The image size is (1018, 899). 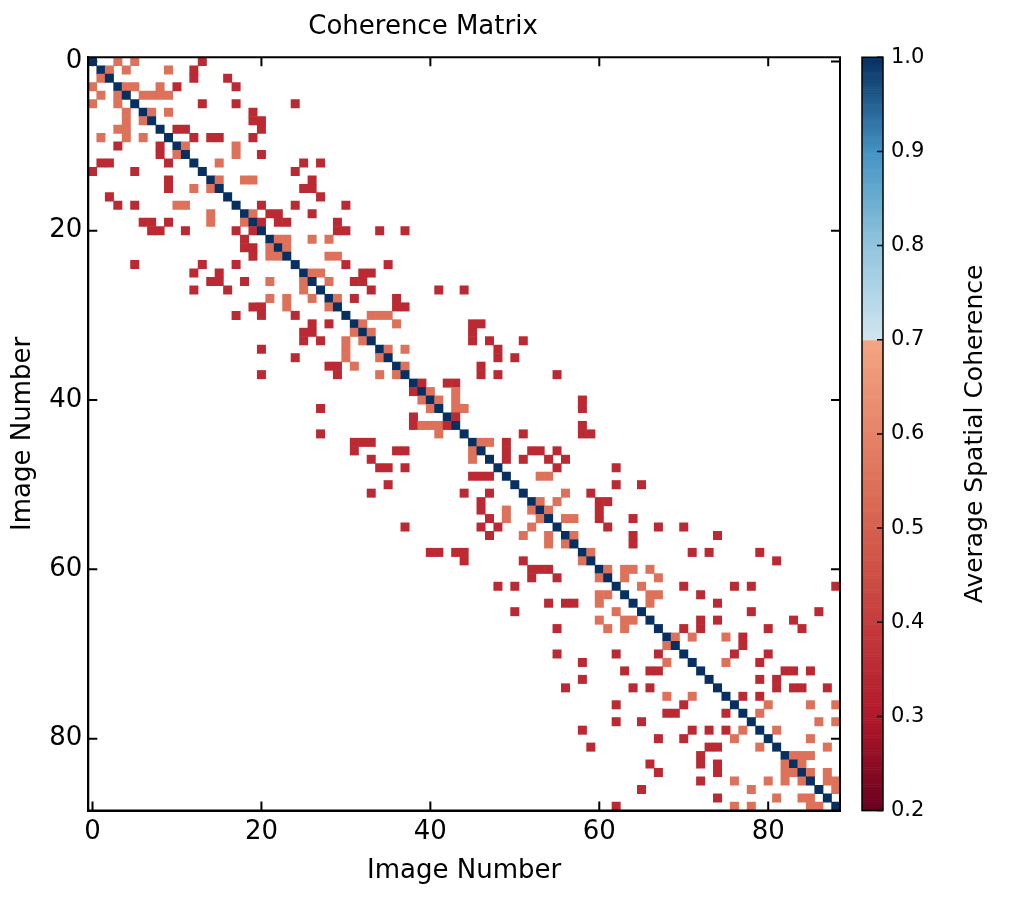 What do you see at coordinates (908, 620) in the screenshot?
I see `color-bar-label: 0.4` at bounding box center [908, 620].